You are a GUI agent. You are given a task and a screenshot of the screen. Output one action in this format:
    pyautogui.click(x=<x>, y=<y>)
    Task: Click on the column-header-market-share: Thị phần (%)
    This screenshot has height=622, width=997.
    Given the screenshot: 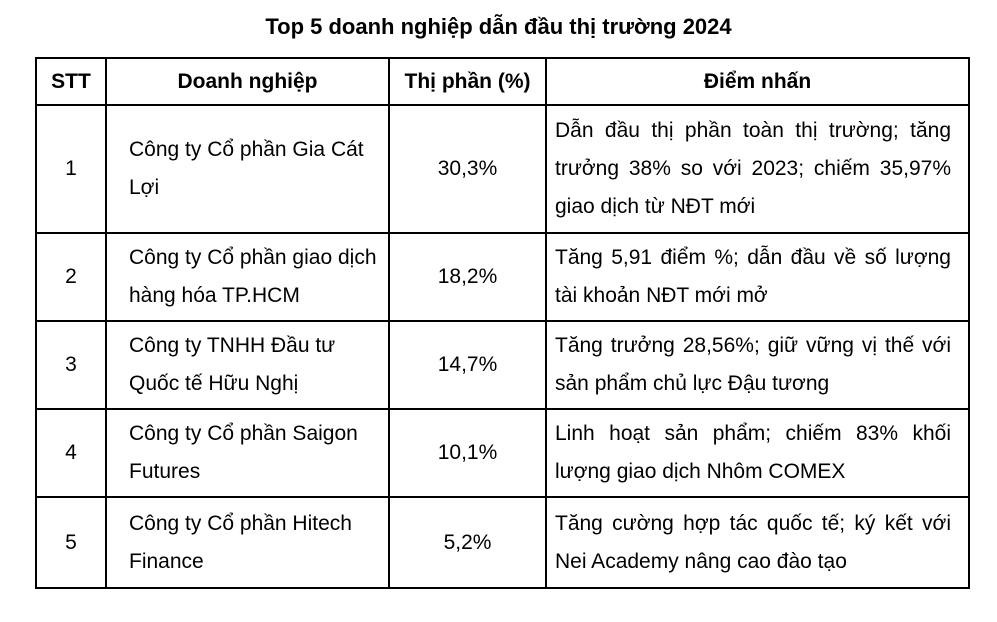 What is the action you would take?
    pyautogui.click(x=467, y=81)
    